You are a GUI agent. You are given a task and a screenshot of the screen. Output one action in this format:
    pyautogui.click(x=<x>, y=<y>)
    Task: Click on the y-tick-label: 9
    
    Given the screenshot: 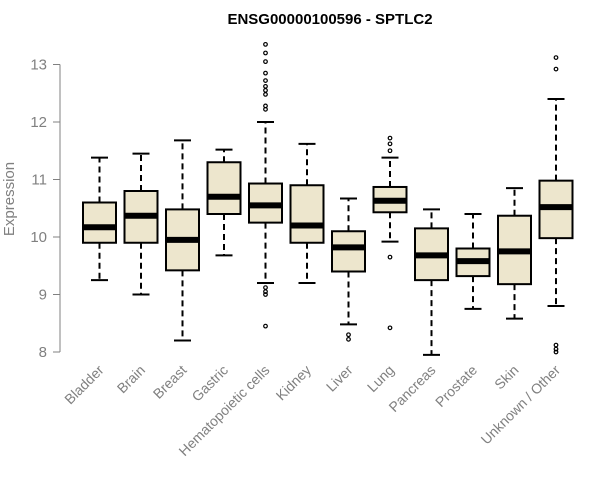 What is the action you would take?
    pyautogui.click(x=43, y=295)
    